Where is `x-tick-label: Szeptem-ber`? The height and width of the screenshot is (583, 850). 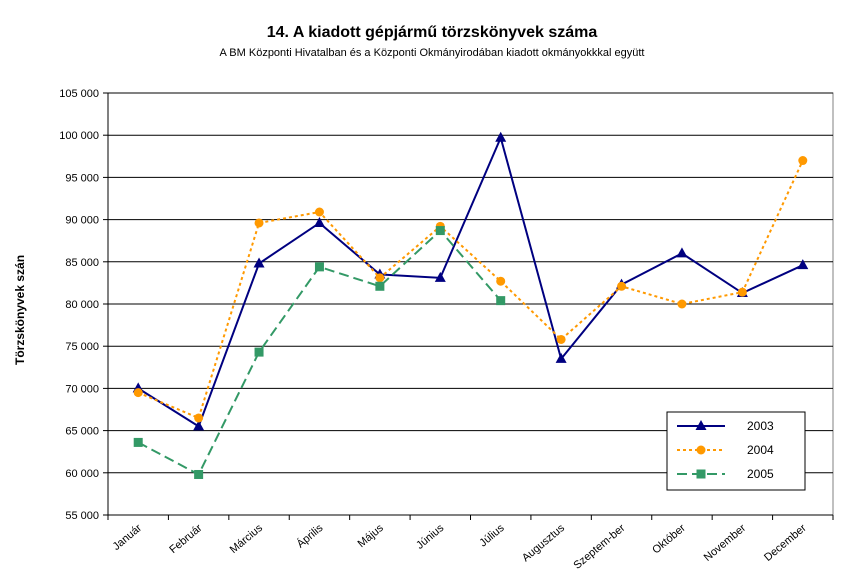 x-tick-label: Szeptem-ber is located at coordinates (600, 547).